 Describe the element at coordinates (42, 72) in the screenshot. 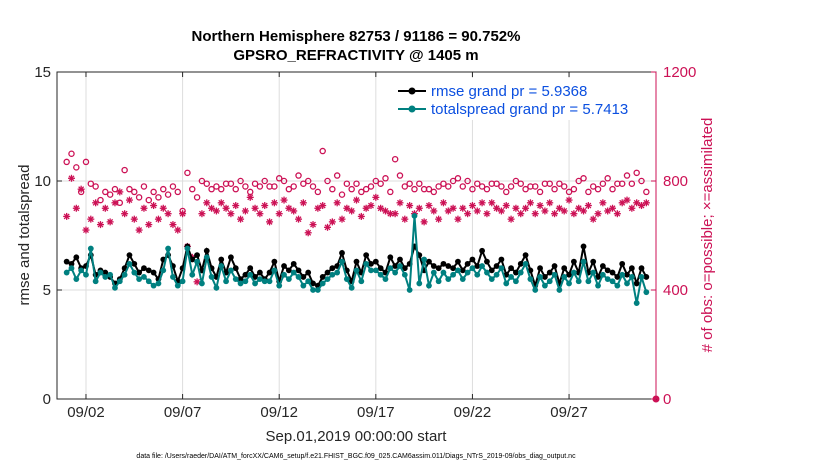

I see `y-tick-label: 15` at that location.